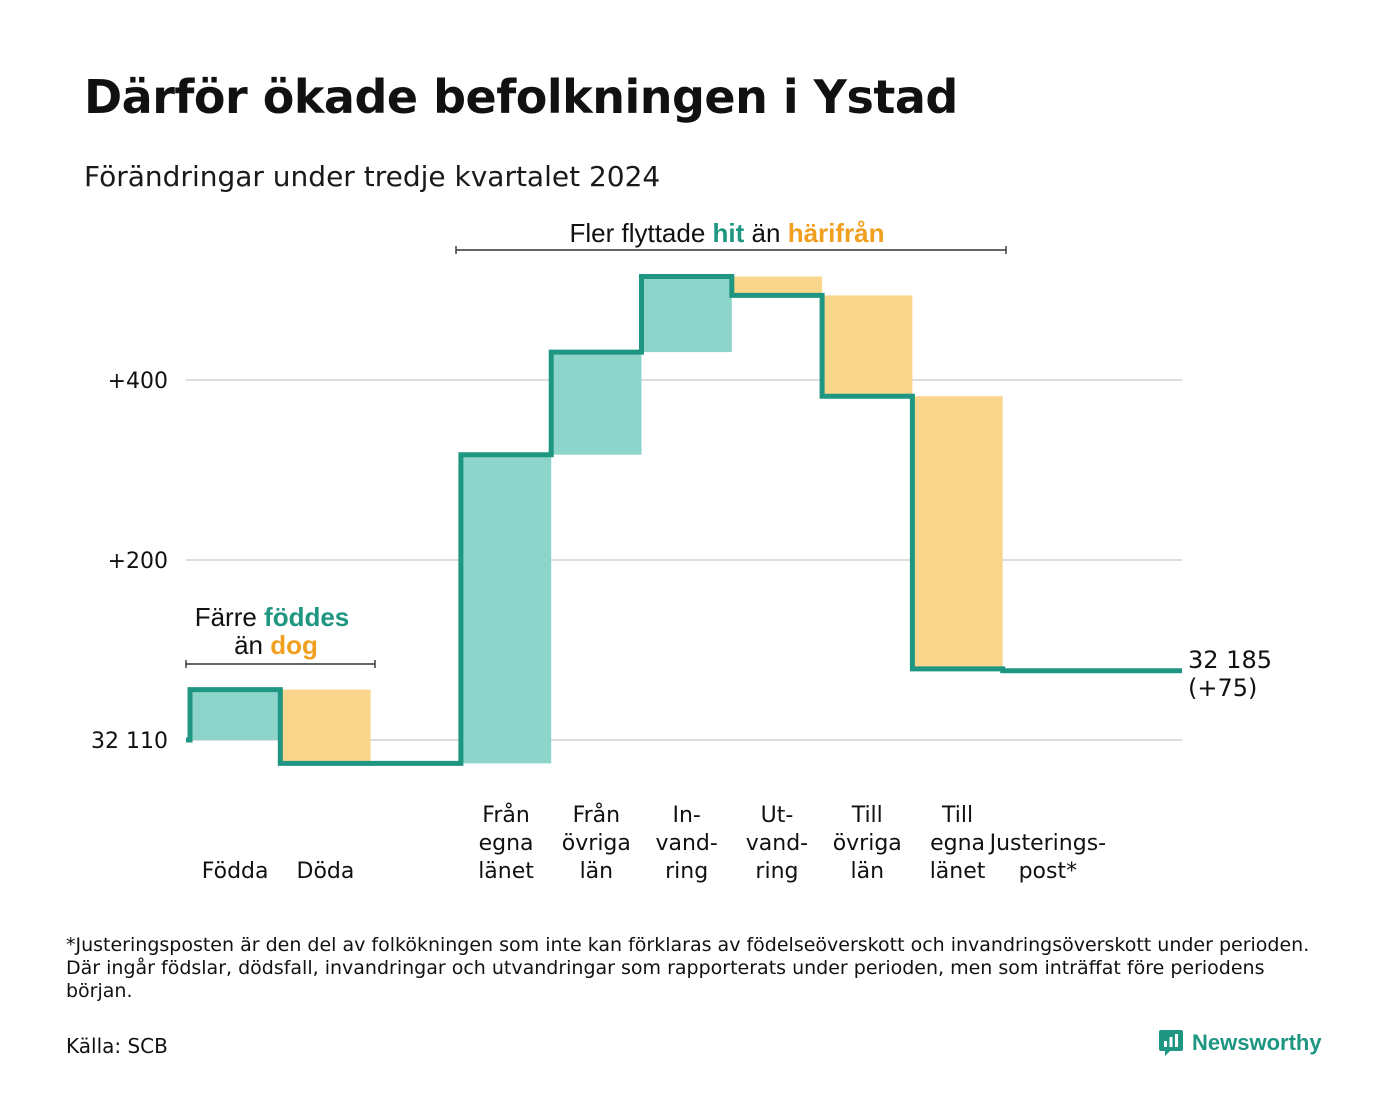 This screenshot has width=1400, height=1120. I want to click on y-axis-ticks: 32 110 +200 +400, so click(129, 561).